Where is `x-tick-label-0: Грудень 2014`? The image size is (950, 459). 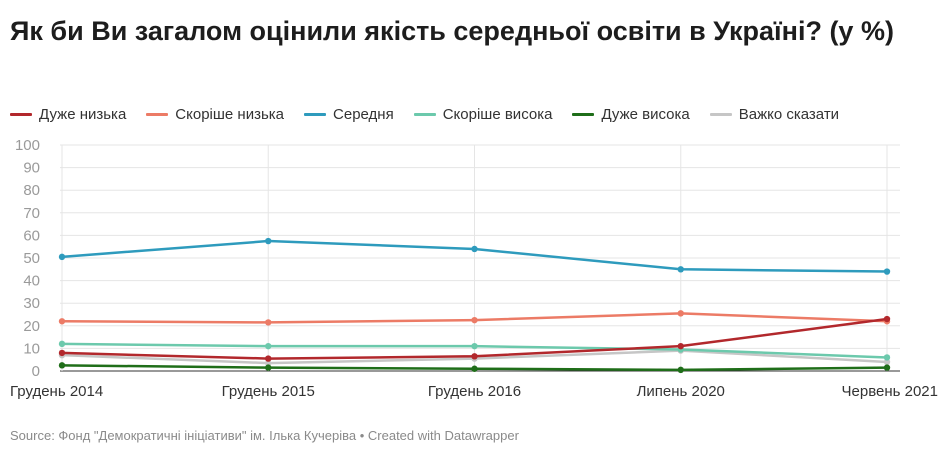
x-tick-label-0: Грудень 2014 is located at coordinates (56, 391).